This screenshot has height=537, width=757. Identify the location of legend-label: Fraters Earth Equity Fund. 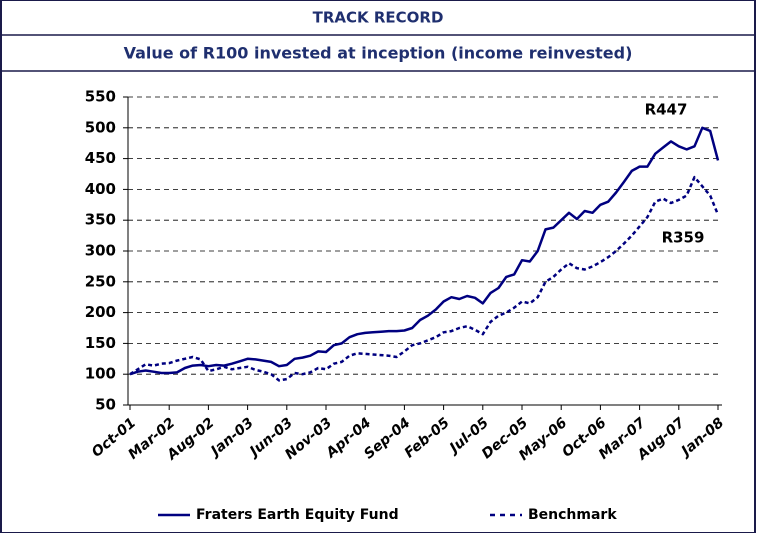
(297, 515).